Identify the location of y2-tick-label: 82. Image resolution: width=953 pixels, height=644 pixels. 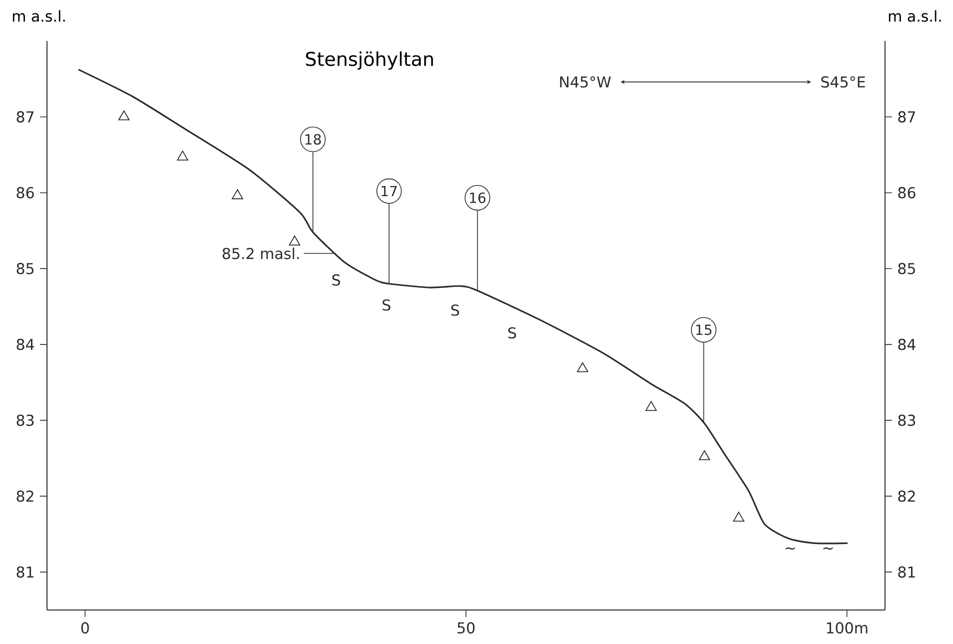
(906, 496).